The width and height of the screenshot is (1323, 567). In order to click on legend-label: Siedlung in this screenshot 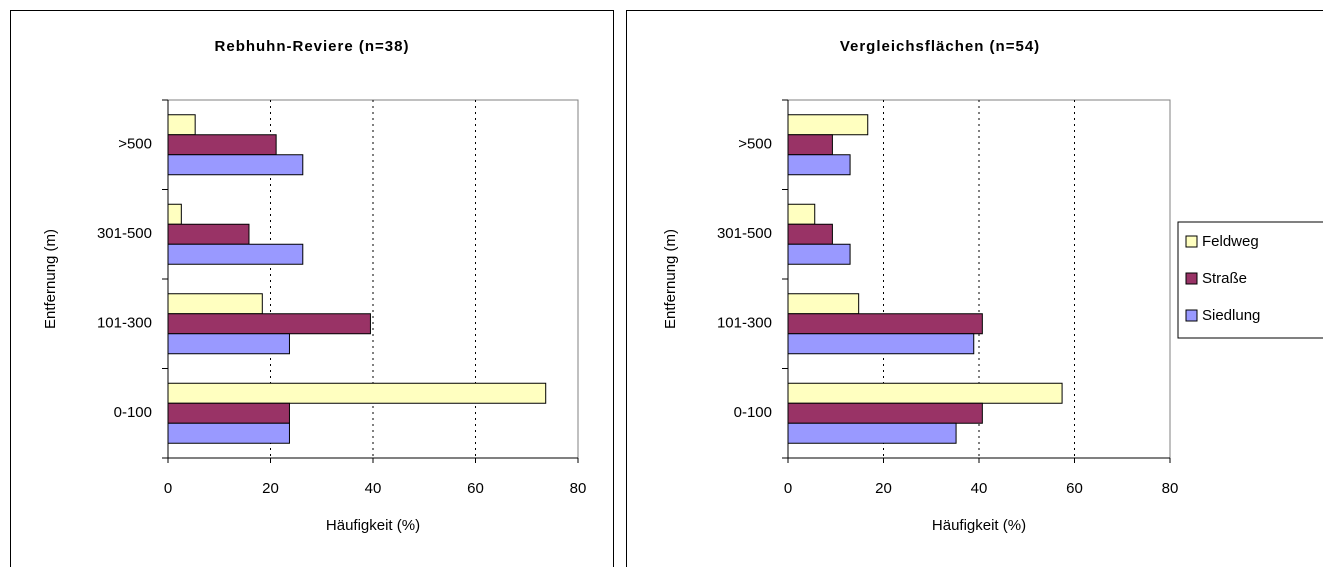, I will do `click(1231, 315)`.